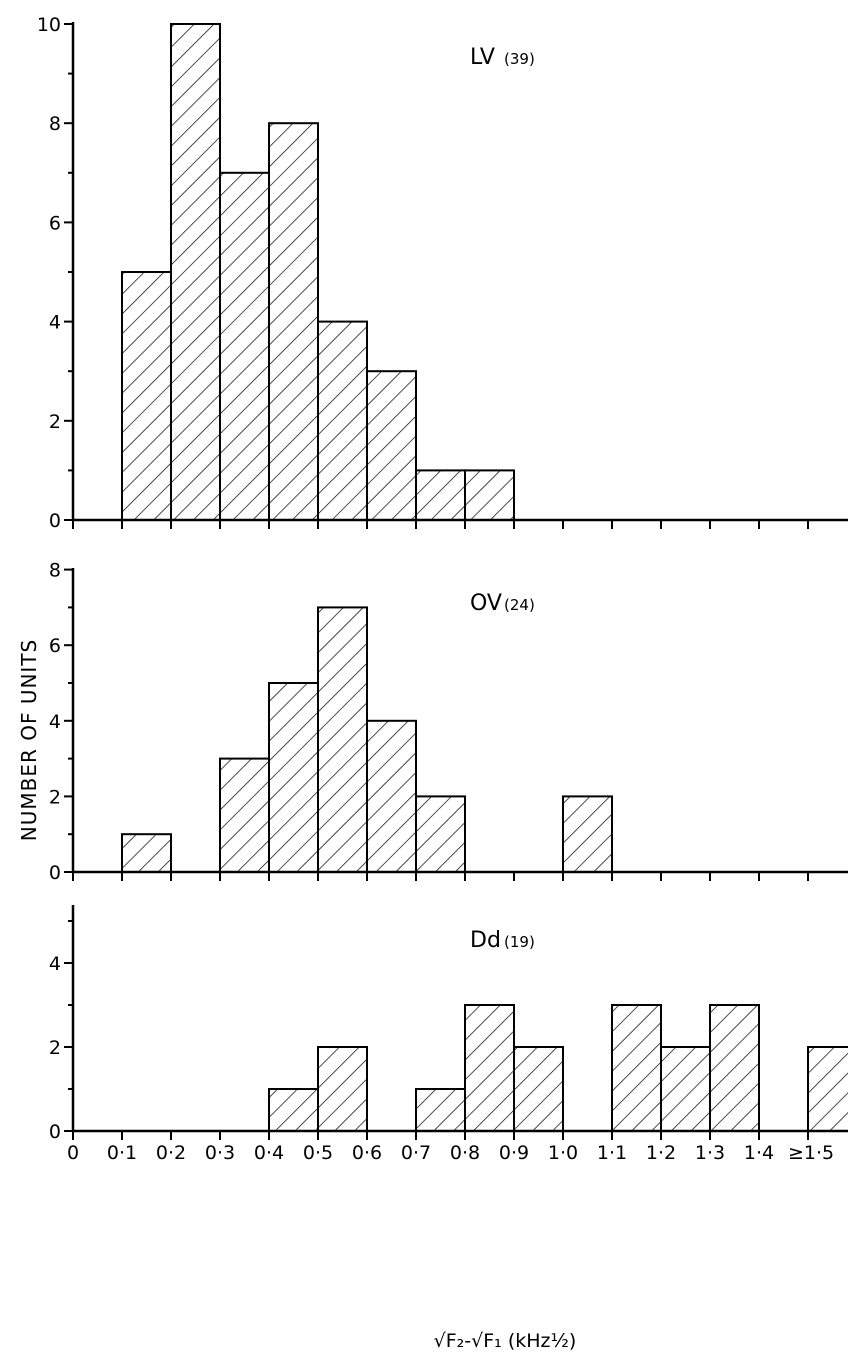 The height and width of the screenshot is (1353, 848). I want to click on y-axis-label: NUMBER OF UNITS, so click(29, 740).